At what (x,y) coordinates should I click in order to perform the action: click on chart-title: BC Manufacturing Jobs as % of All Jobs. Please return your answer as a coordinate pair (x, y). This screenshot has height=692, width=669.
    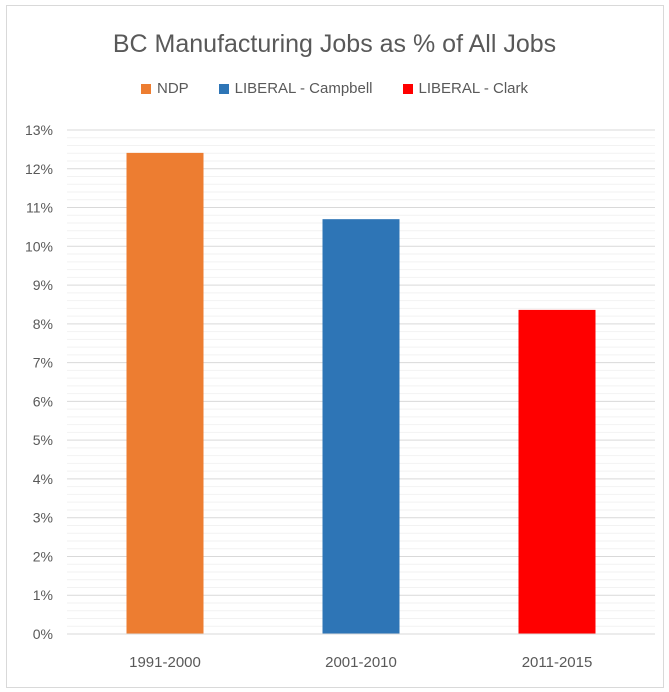
    Looking at the image, I should click on (334, 44).